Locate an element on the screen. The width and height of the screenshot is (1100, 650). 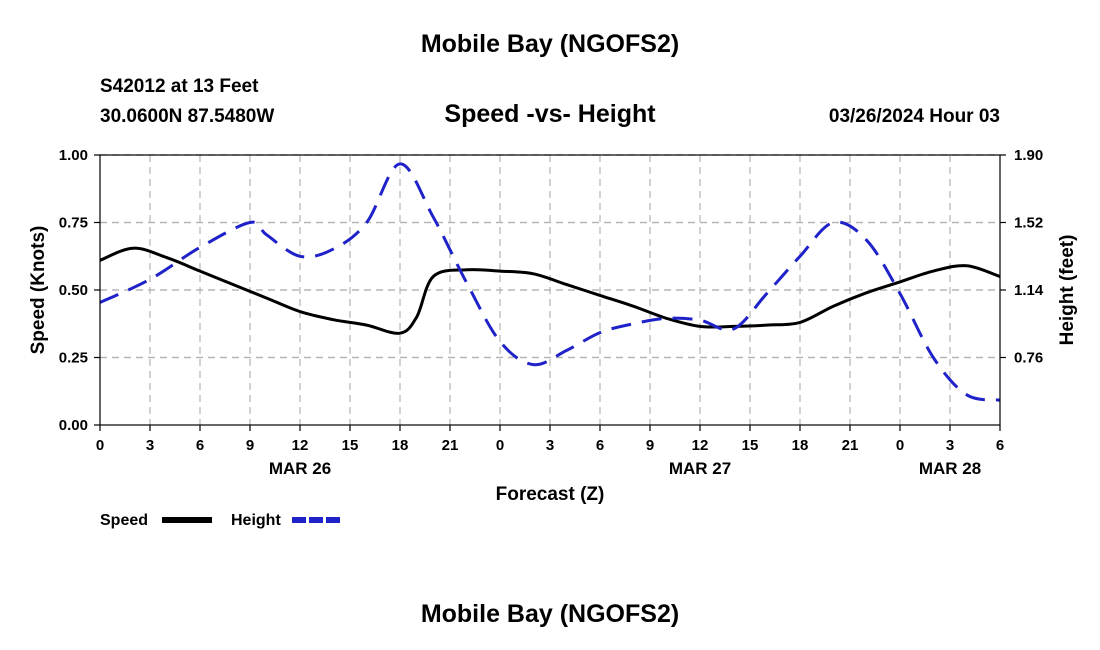
y-left-axis-title: Speed (Knots) is located at coordinates (38, 290).